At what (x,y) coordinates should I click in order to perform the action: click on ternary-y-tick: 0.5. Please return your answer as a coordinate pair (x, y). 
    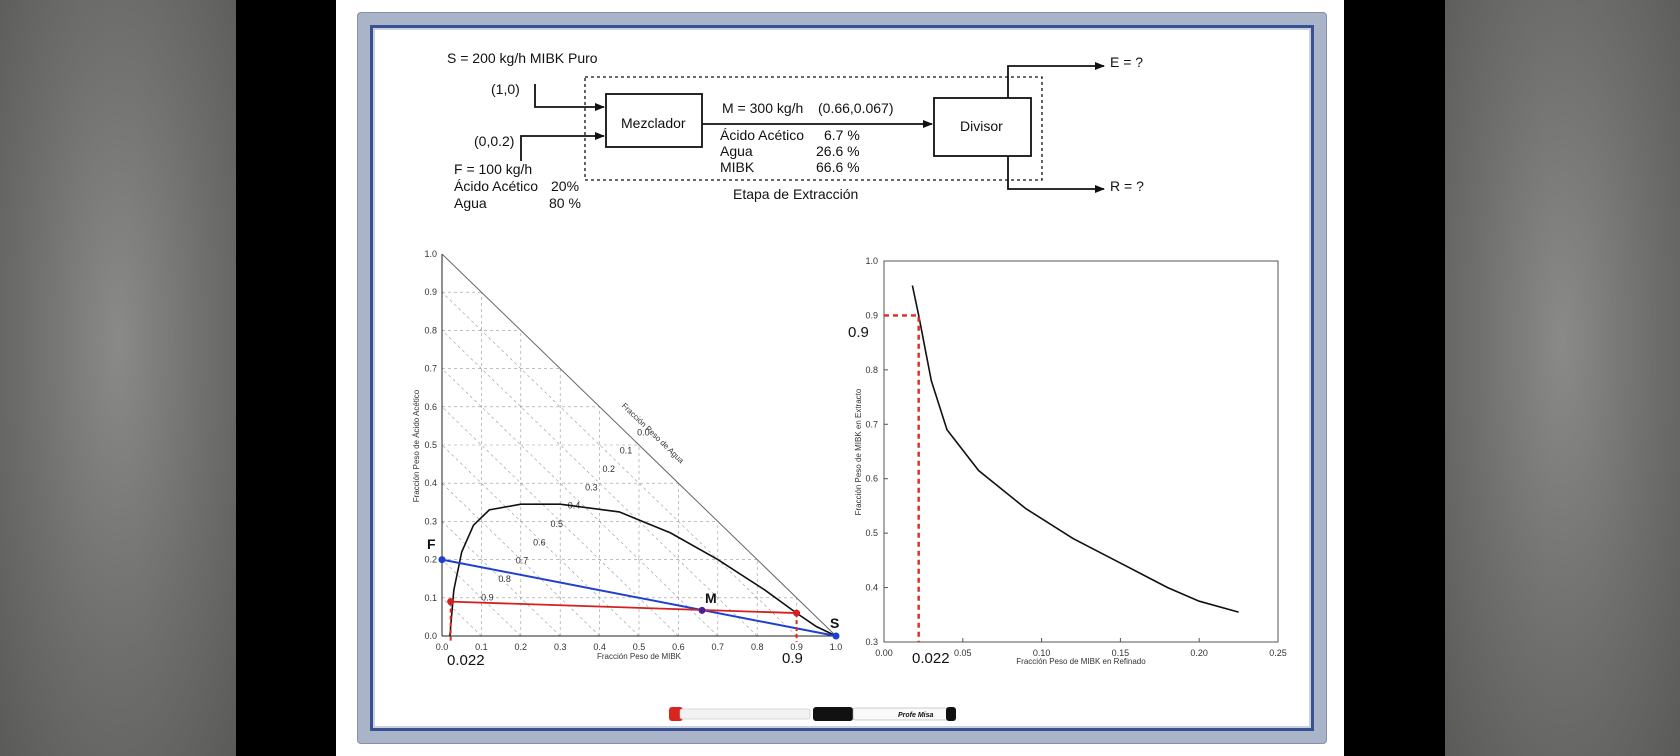
    Looking at the image, I should click on (430, 445).